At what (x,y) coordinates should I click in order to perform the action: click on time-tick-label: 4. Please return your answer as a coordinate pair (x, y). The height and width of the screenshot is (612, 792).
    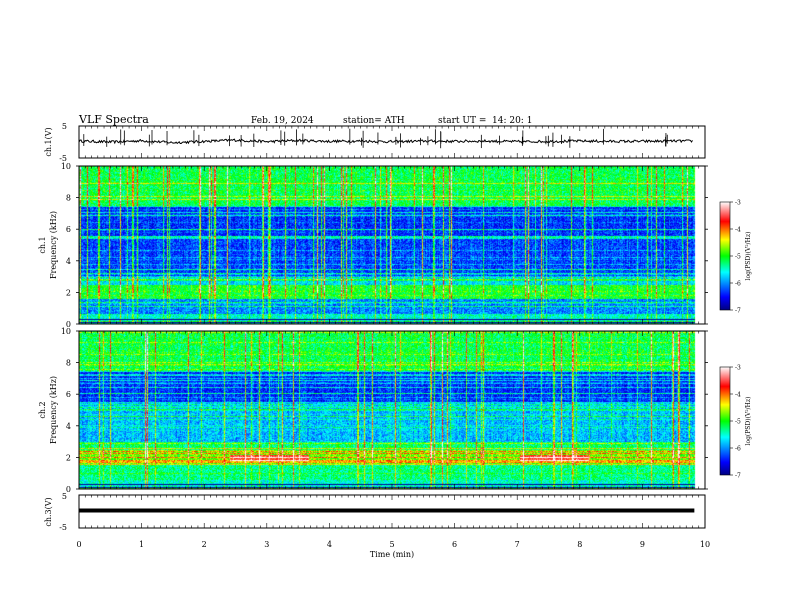
    Looking at the image, I should click on (329, 544).